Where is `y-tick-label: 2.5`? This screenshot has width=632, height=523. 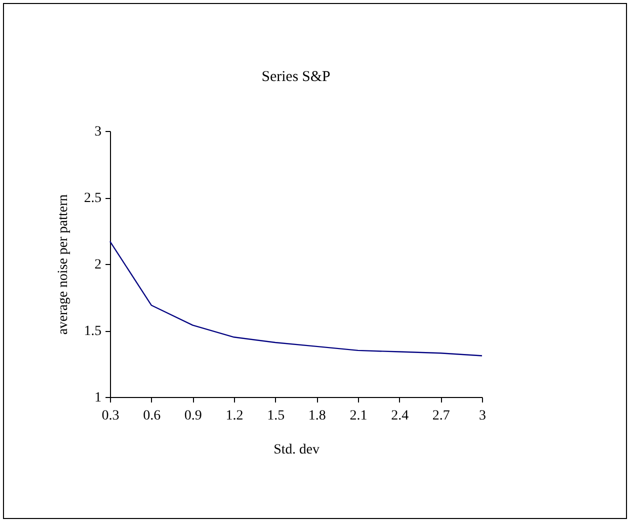
y-tick-label: 2.5 is located at coordinates (93, 198).